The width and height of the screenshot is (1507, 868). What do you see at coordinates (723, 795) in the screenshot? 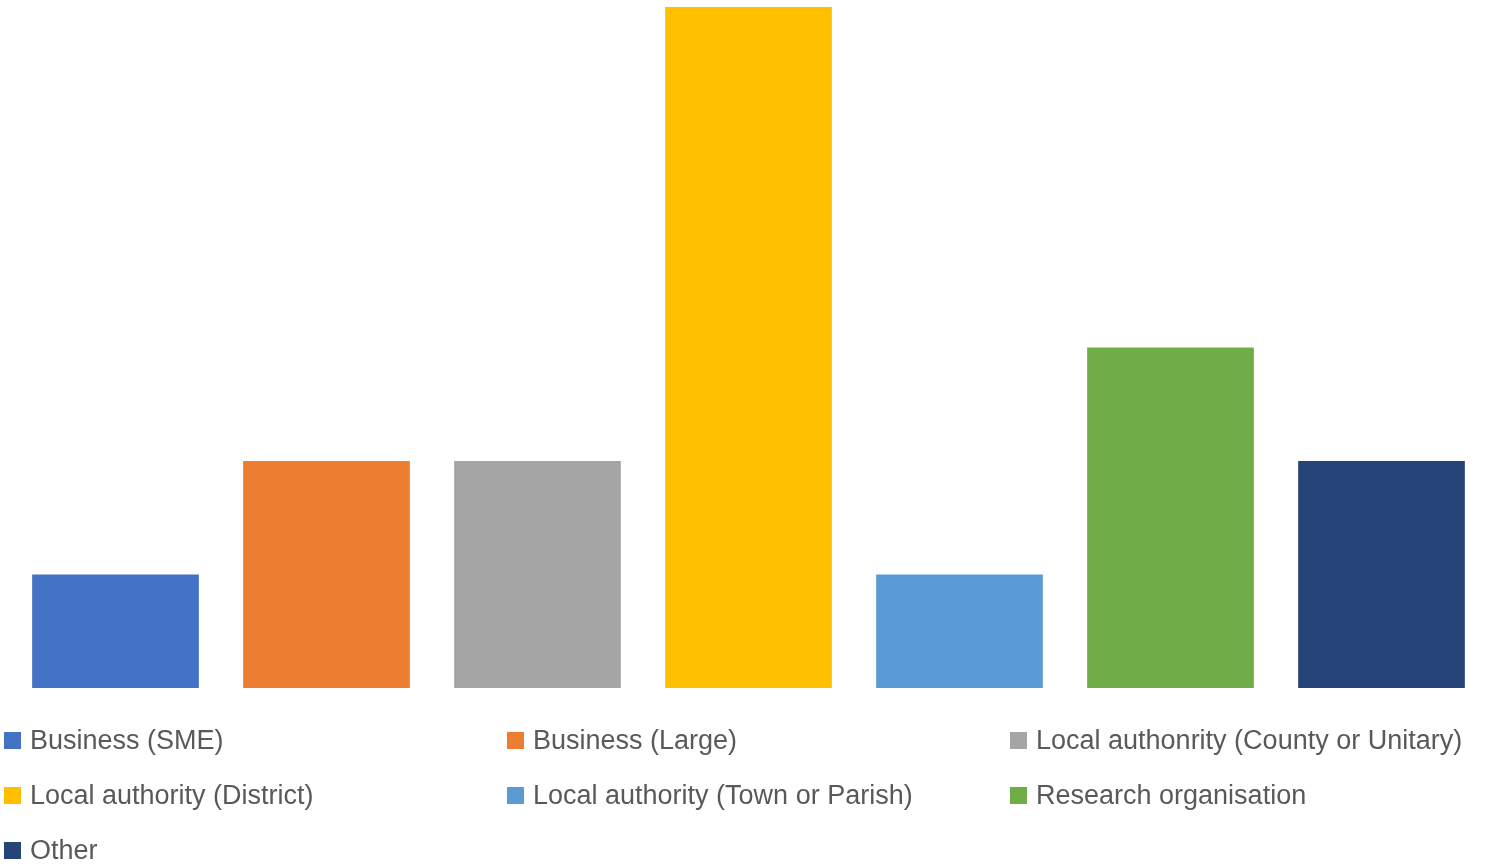
I see `legend-label: Local authority (Town or Parish)` at bounding box center [723, 795].